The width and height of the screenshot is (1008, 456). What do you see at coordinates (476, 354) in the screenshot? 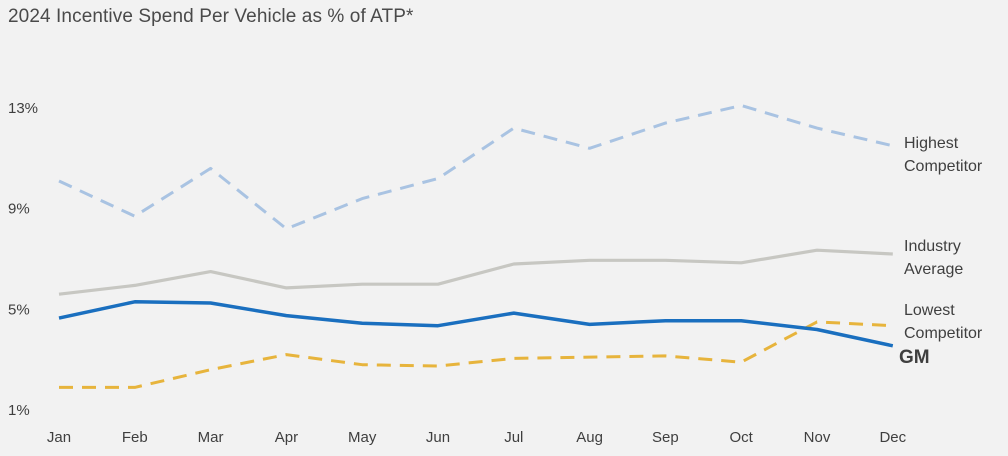
I see `series-line-lowest-competitor` at bounding box center [476, 354].